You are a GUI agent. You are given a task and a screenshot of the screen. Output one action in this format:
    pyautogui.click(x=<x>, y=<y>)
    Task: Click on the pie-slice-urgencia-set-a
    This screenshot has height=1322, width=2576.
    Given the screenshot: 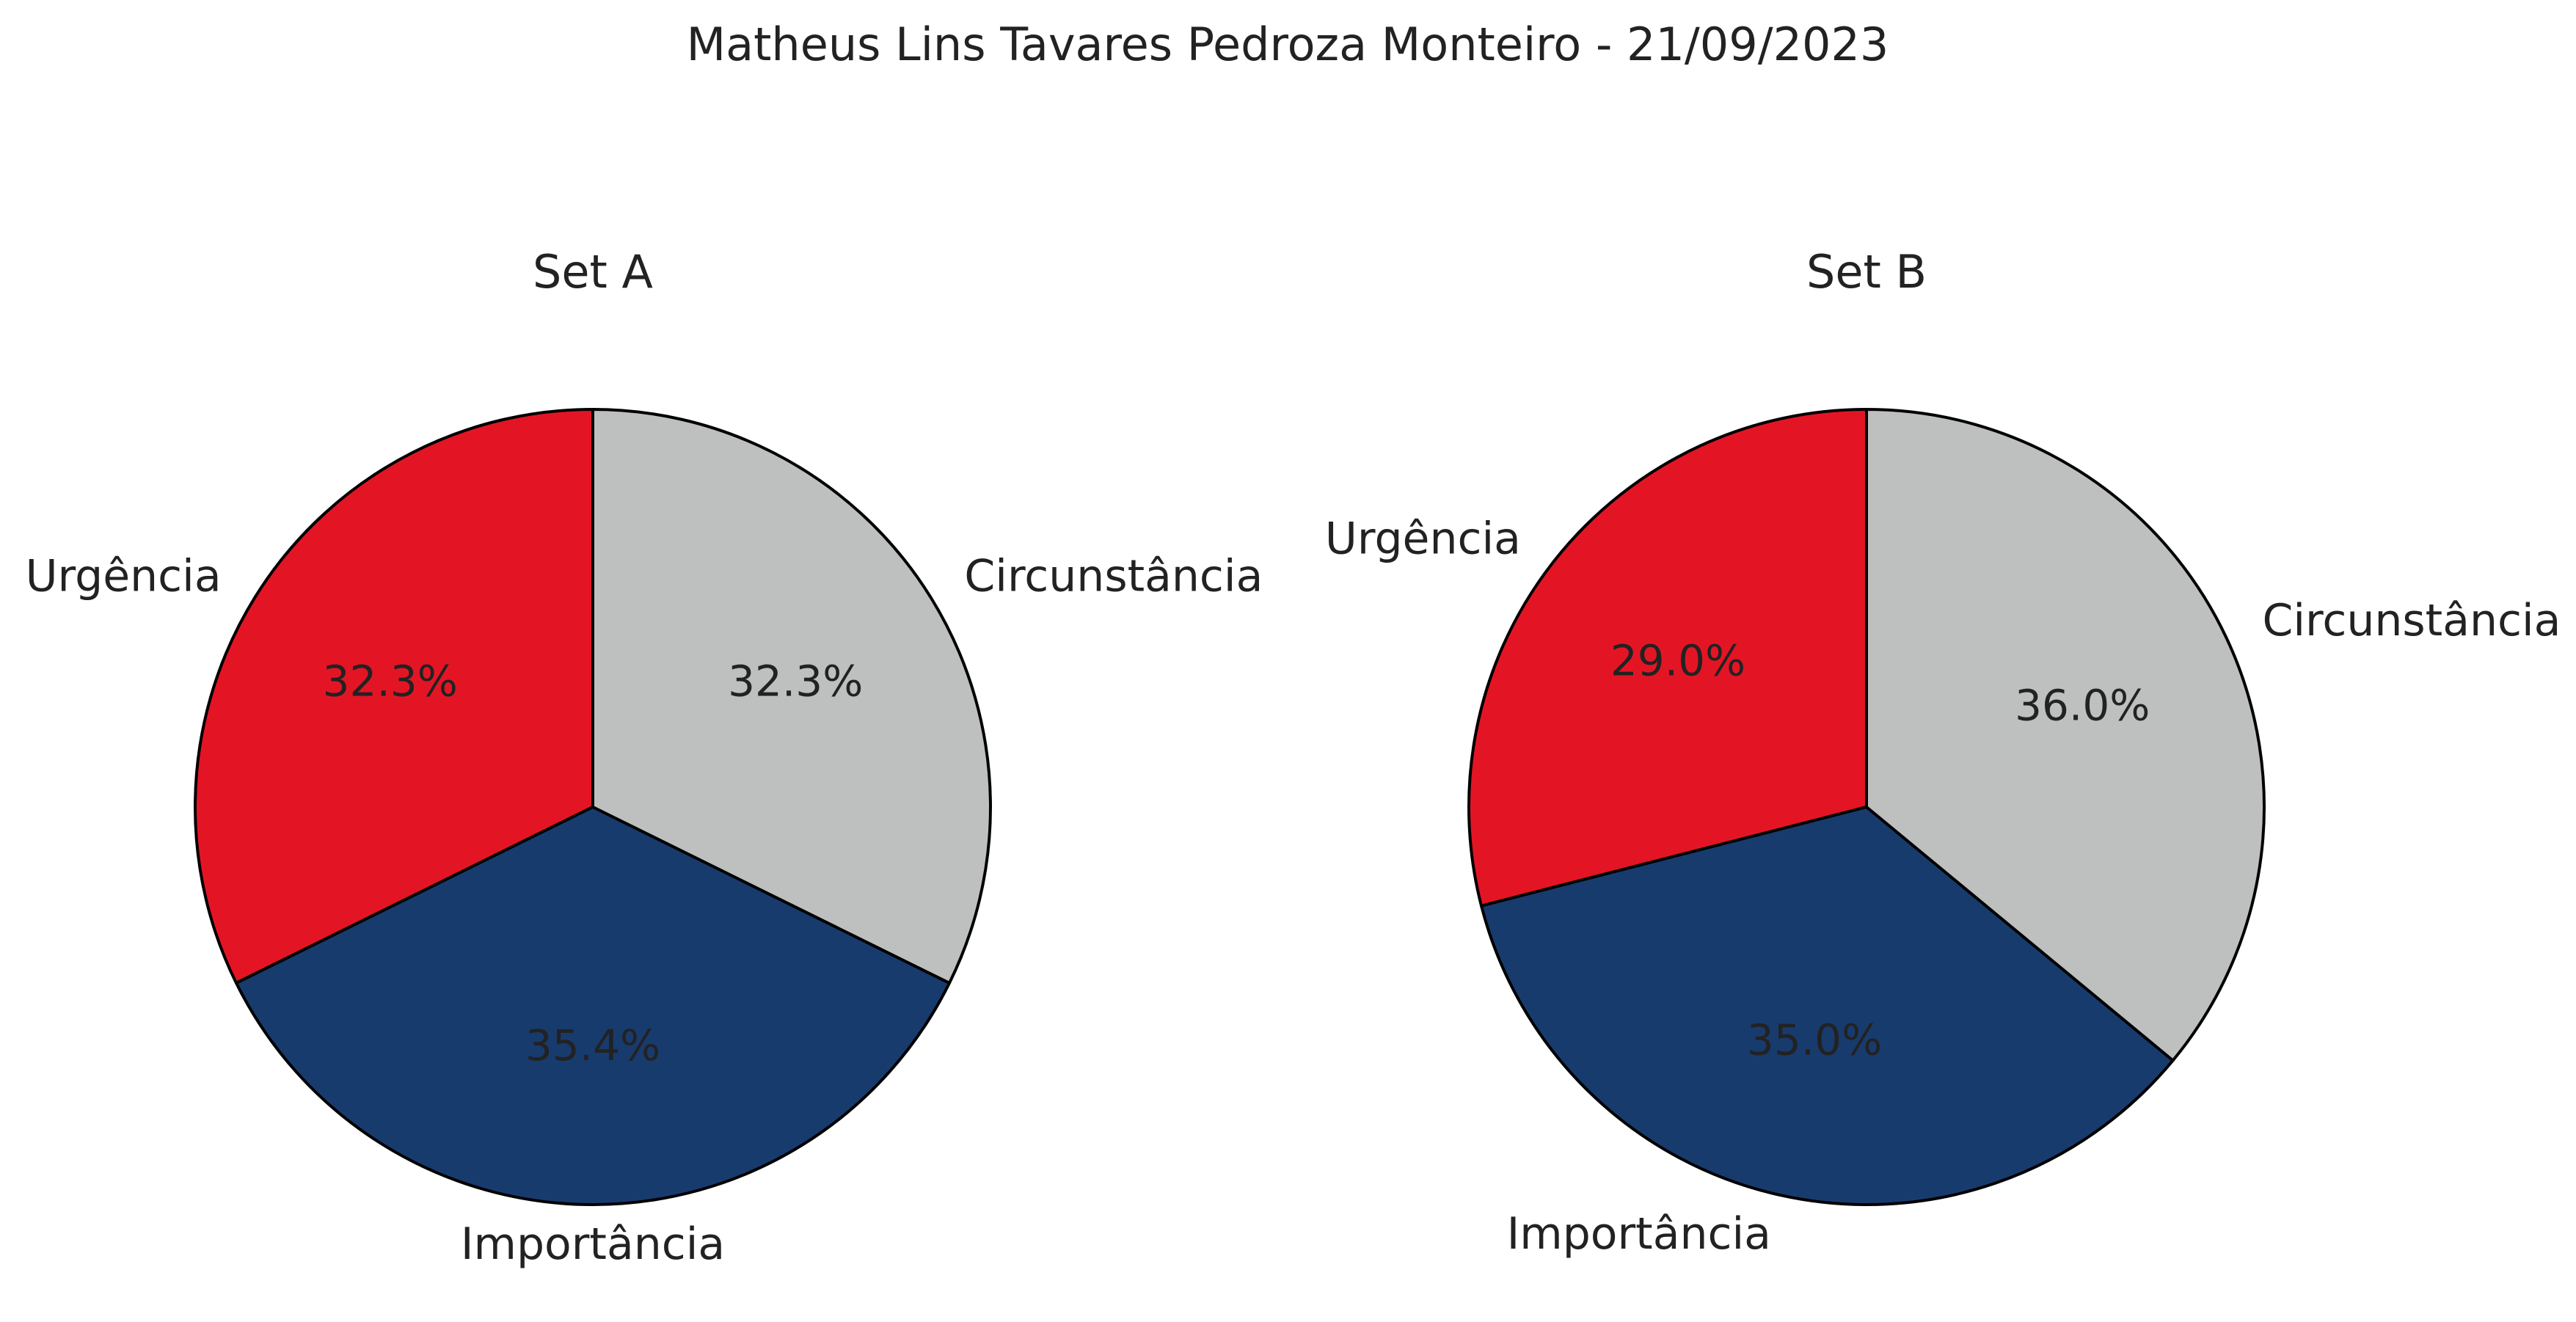 What is the action you would take?
    pyautogui.click(x=394, y=696)
    